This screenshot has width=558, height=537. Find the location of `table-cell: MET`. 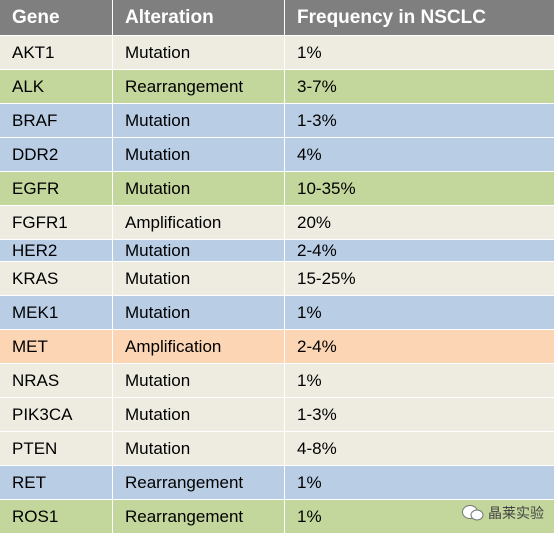

table-cell: MET is located at coordinates (56, 347).